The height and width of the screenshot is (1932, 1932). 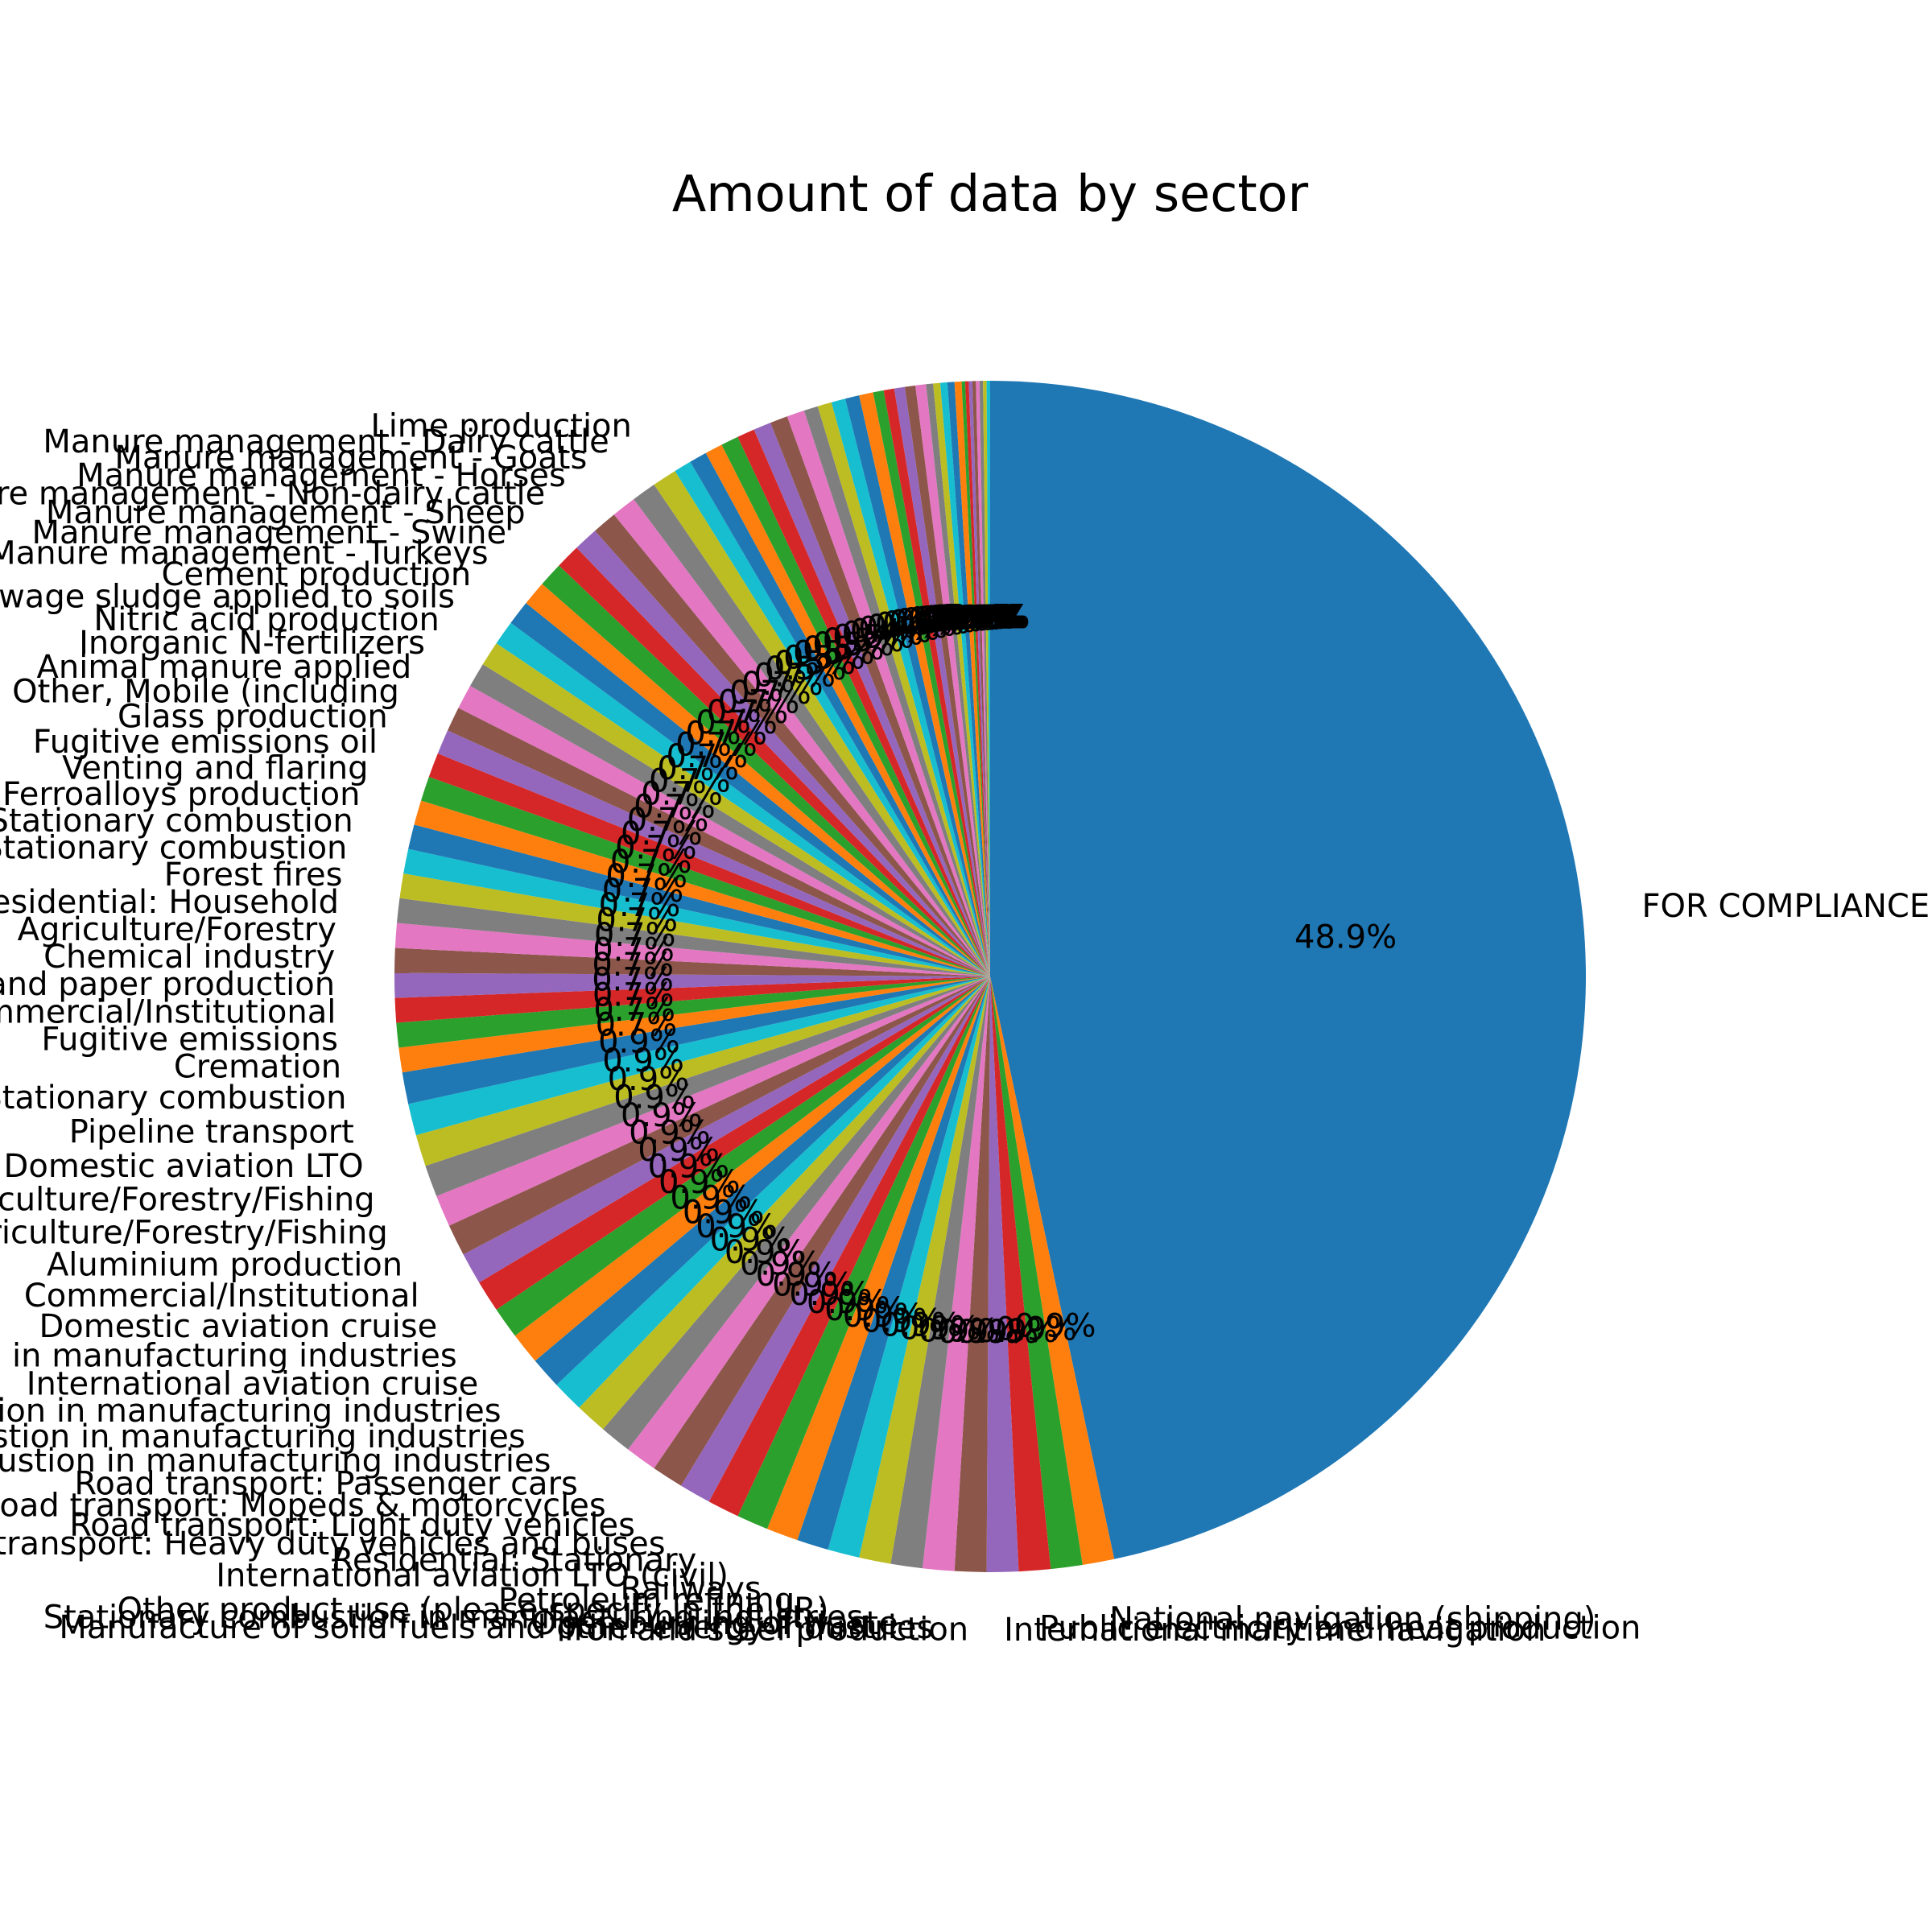 I want to click on slice-label: Manure management - Dairy cattle, so click(x=326, y=442).